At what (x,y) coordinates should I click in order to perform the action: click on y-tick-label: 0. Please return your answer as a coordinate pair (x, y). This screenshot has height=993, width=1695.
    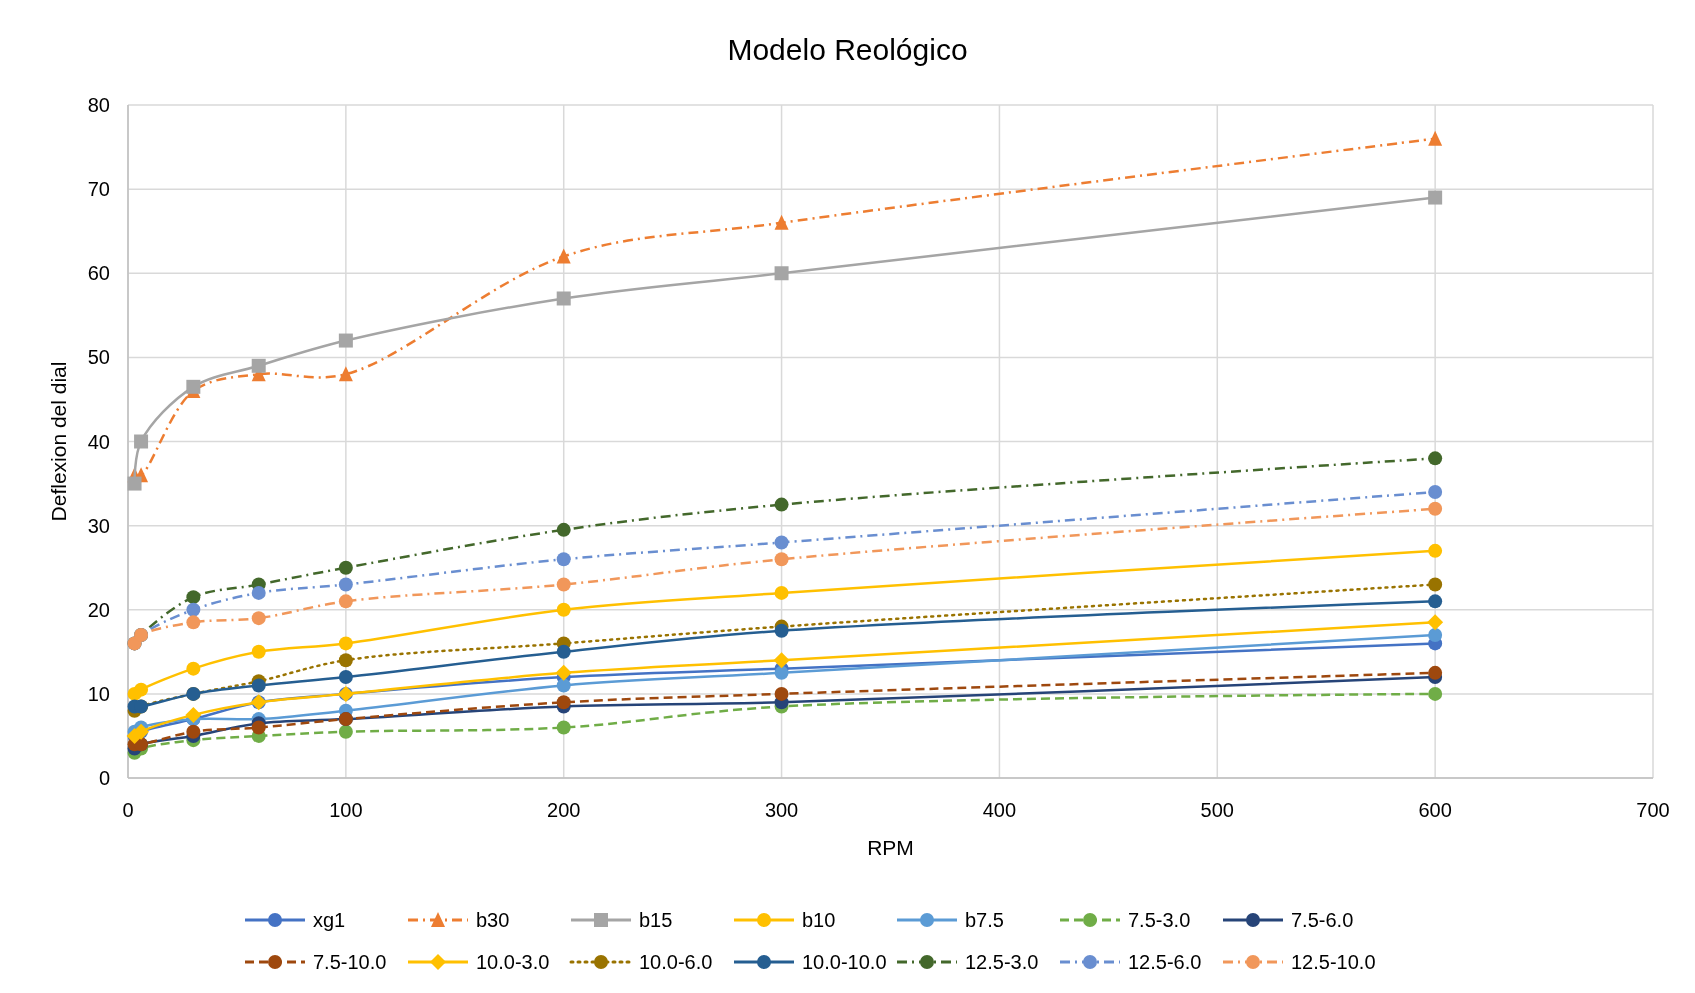
    Looking at the image, I should click on (104, 778).